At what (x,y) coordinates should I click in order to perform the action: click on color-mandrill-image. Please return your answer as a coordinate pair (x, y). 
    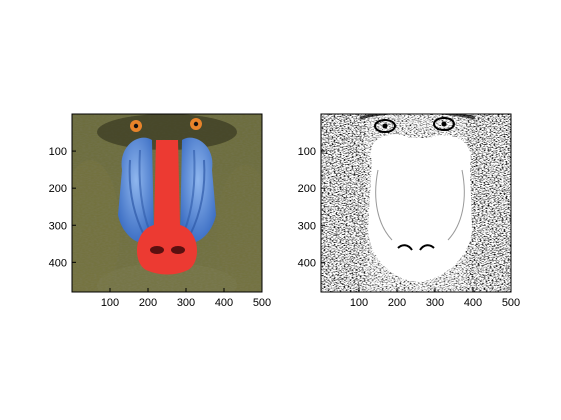
    Looking at the image, I should click on (167, 203).